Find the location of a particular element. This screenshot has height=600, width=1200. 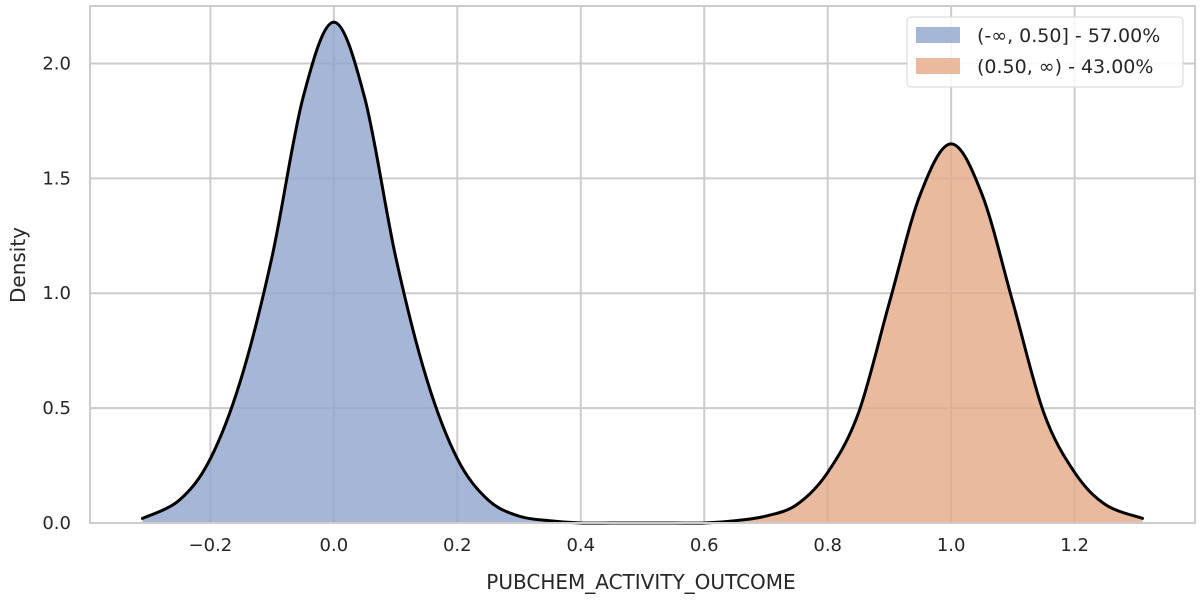

y-tick-label: 1.0 is located at coordinates (56, 293).